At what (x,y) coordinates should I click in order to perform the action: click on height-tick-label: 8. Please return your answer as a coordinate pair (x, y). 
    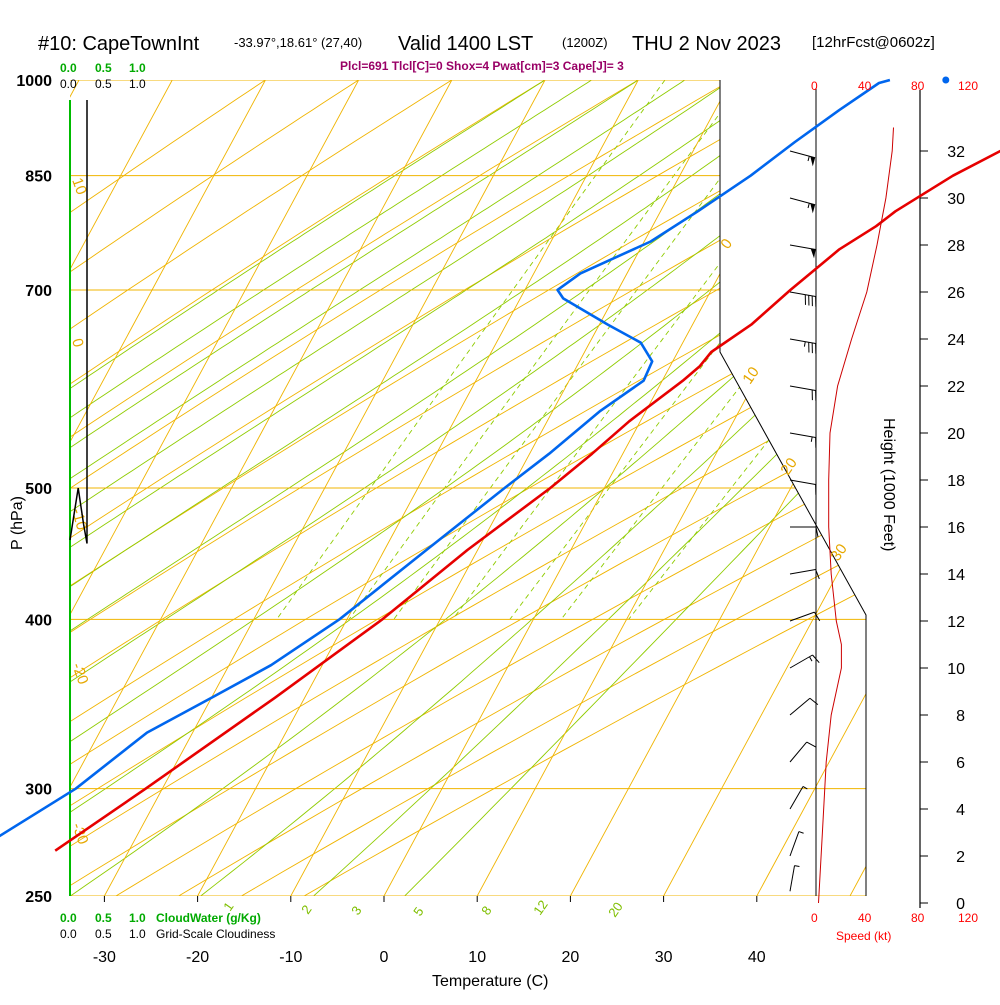
    Looking at the image, I should click on (960, 716).